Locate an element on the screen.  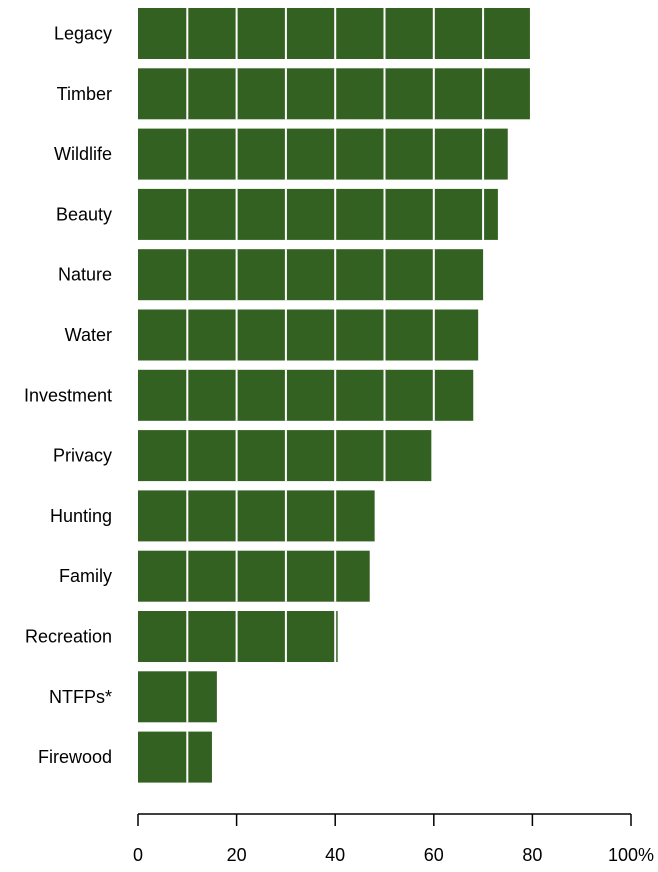
category-label-ntfps: NTFPs* is located at coordinates (80, 697).